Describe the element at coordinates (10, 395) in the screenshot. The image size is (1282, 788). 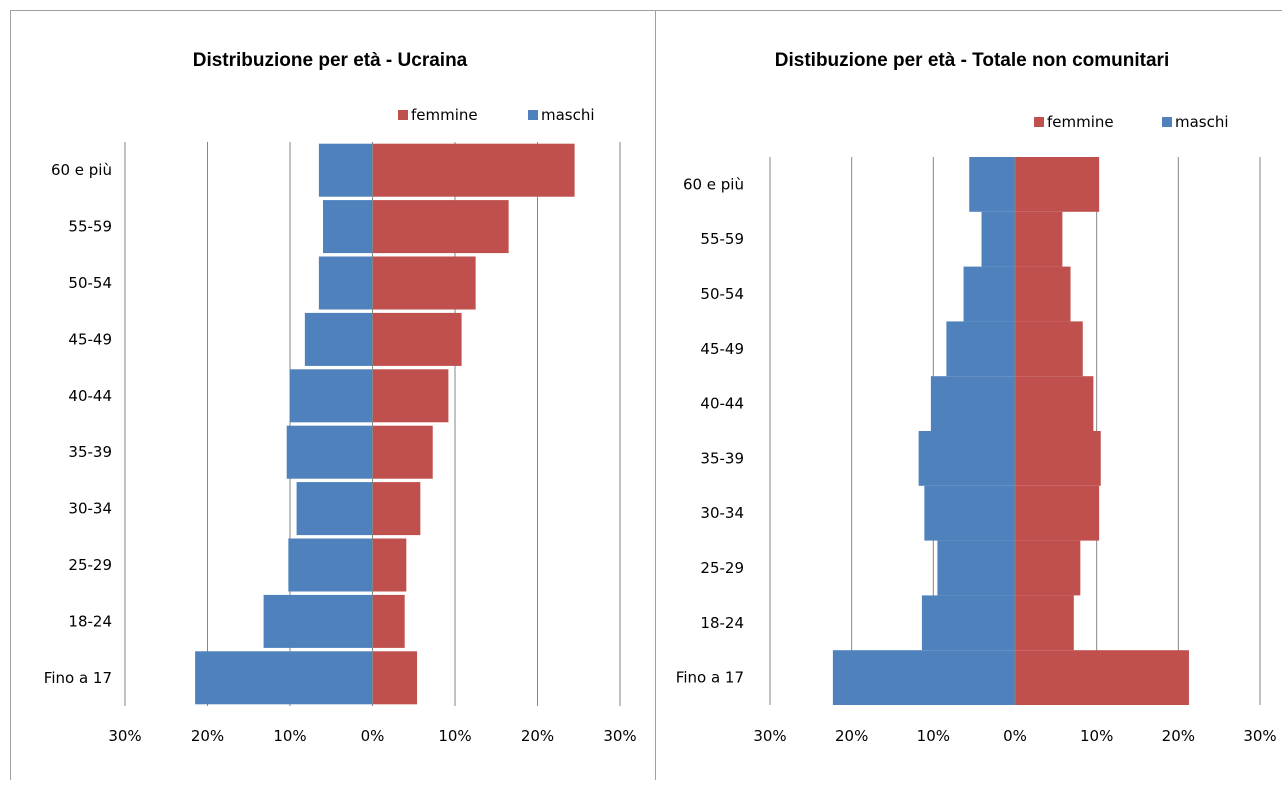
I see `left-border` at that location.